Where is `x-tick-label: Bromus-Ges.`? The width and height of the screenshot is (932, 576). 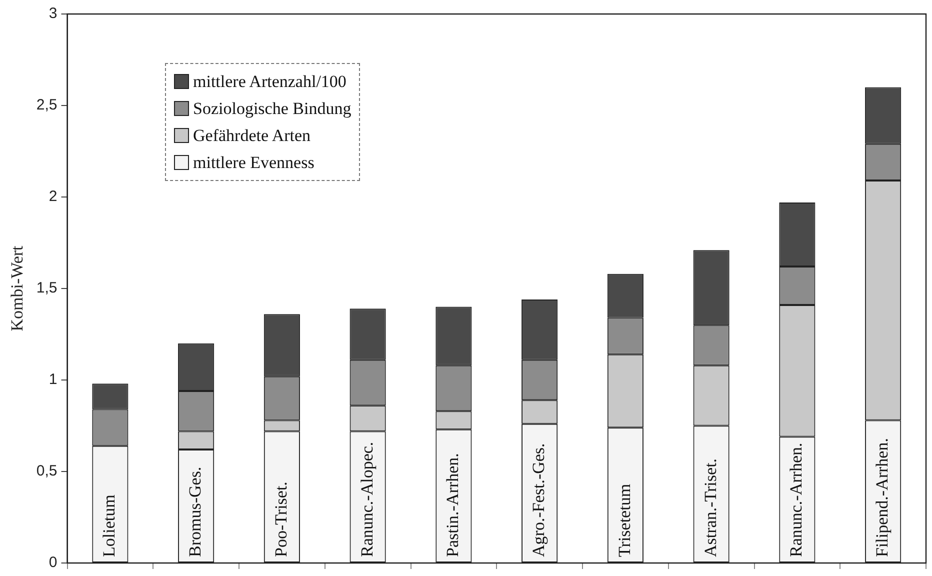
x-tick-label: Bromus-Ges. is located at coordinates (195, 511).